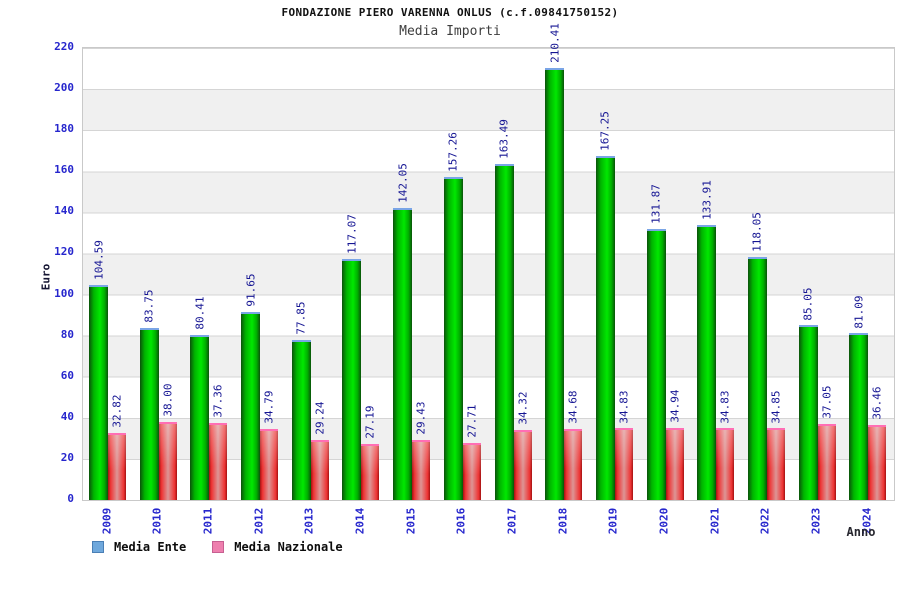  Describe the element at coordinates (573, 407) in the screenshot. I see `bar-value-label: 34.68` at that location.